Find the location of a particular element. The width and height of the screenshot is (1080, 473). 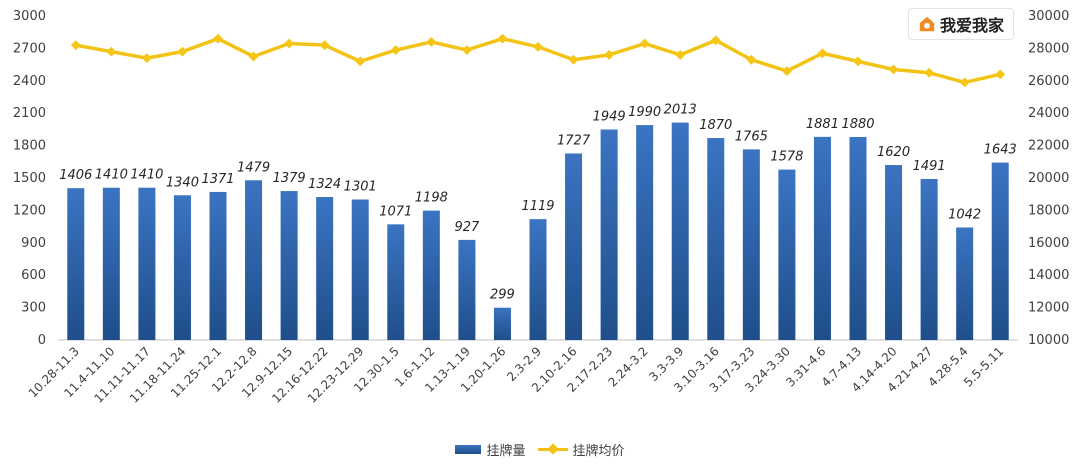

y-left-tick-label: 3000 is located at coordinates (29, 16).